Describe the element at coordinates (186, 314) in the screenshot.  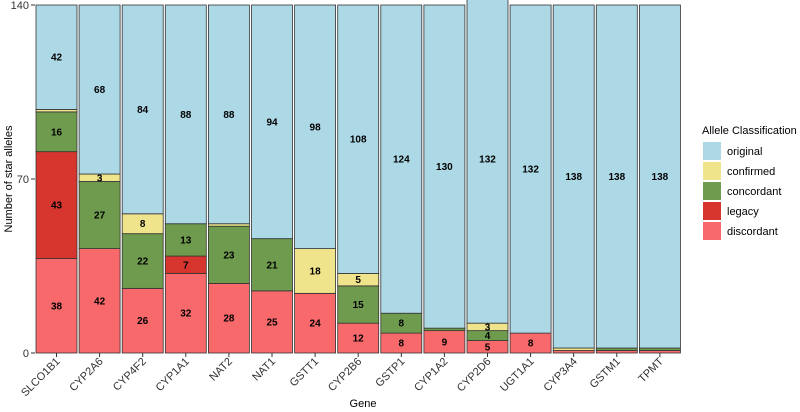
I see `data-label-discordant: 32` at that location.